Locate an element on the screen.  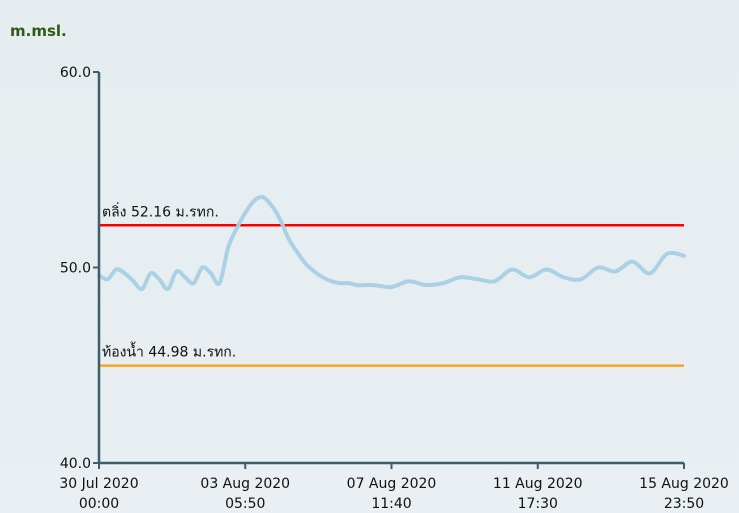
x-tick-label-time: 17:30 is located at coordinates (538, 504).